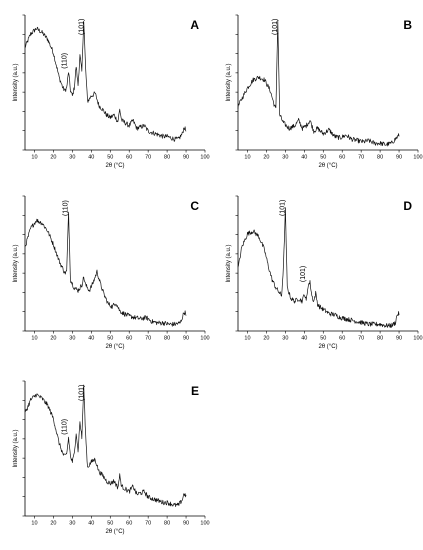 This screenshot has height=550, width=423. I want to click on panel-label: B, so click(407, 25).